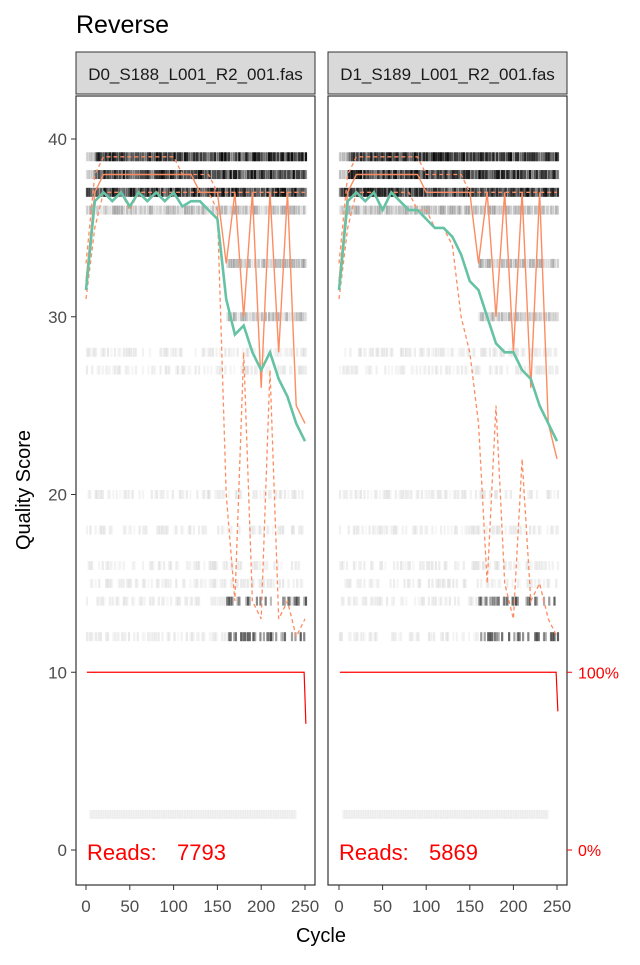  I want to click on x-tick-label: 100, so click(173, 906).